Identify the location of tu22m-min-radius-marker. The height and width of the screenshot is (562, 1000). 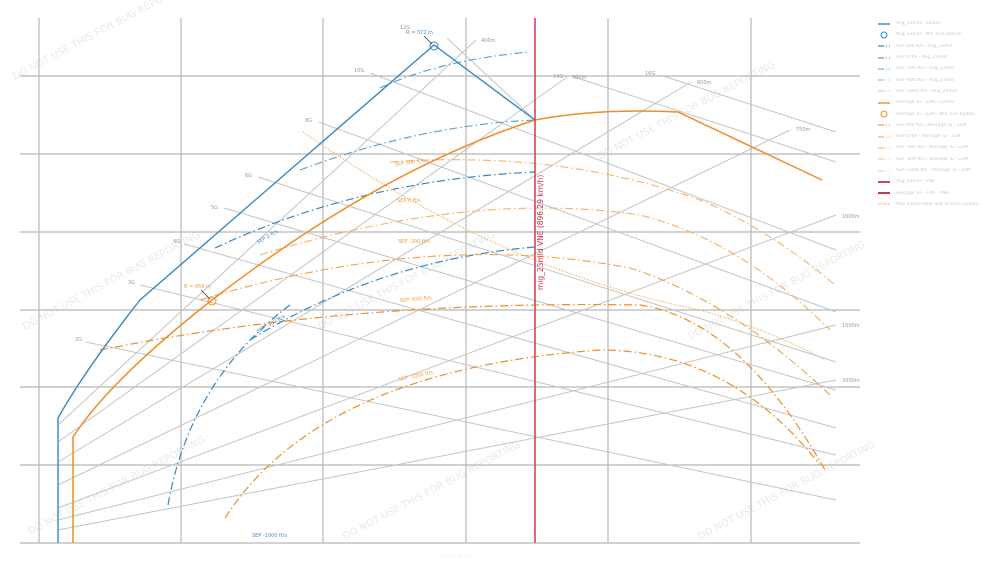
(212, 301).